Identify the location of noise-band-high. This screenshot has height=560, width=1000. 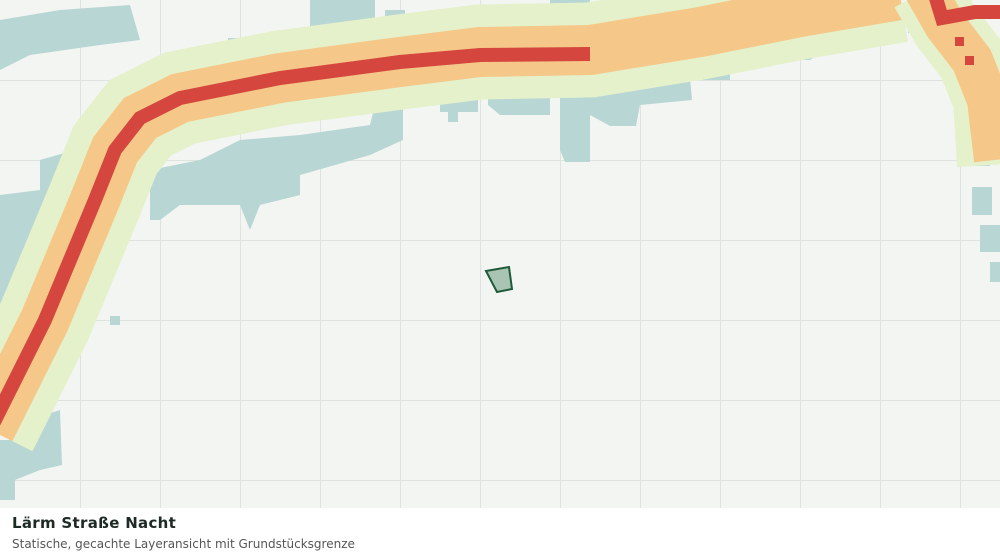
(964, 13).